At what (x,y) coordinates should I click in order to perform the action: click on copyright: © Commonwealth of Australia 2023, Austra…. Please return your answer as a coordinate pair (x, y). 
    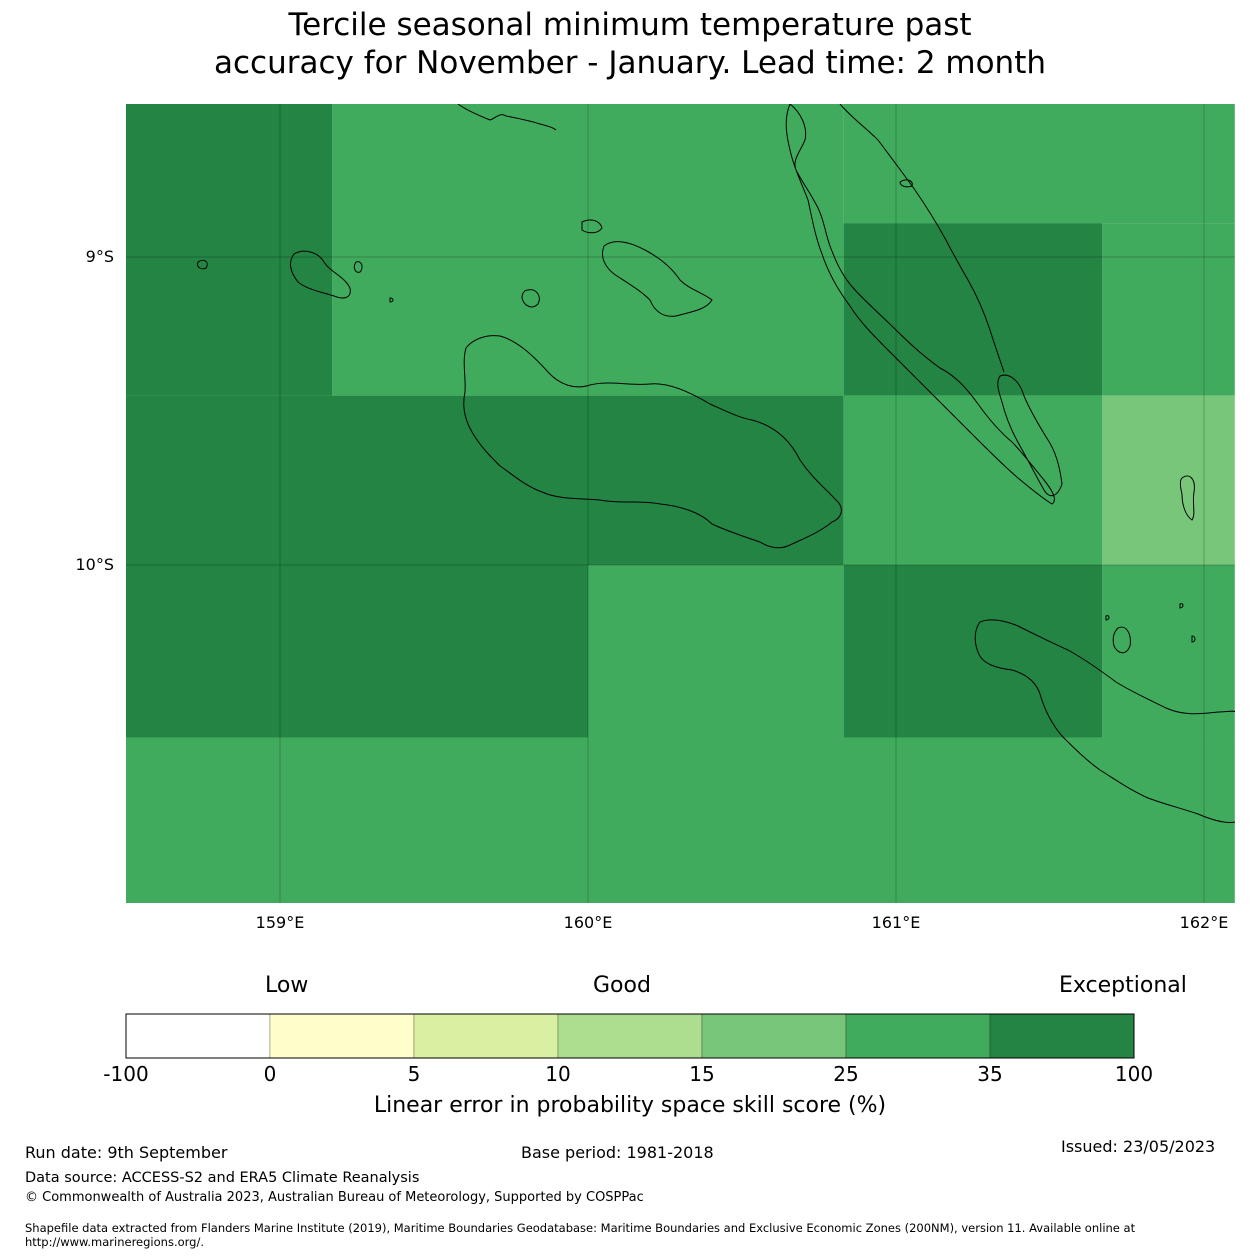
    Looking at the image, I should click on (334, 1197).